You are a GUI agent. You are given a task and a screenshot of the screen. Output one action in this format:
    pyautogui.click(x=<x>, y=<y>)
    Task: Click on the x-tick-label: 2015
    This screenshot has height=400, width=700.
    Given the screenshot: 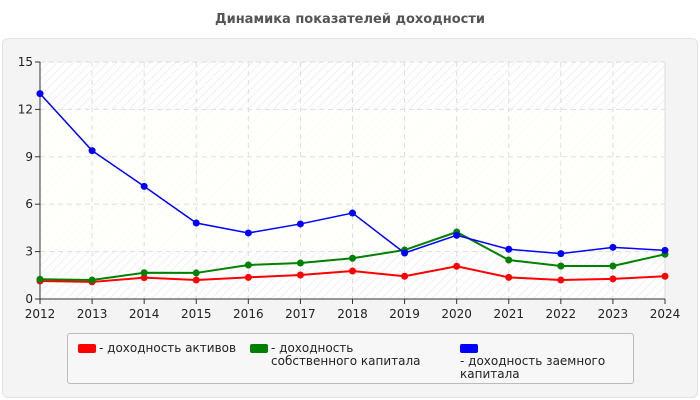 What is the action you would take?
    pyautogui.click(x=196, y=314)
    